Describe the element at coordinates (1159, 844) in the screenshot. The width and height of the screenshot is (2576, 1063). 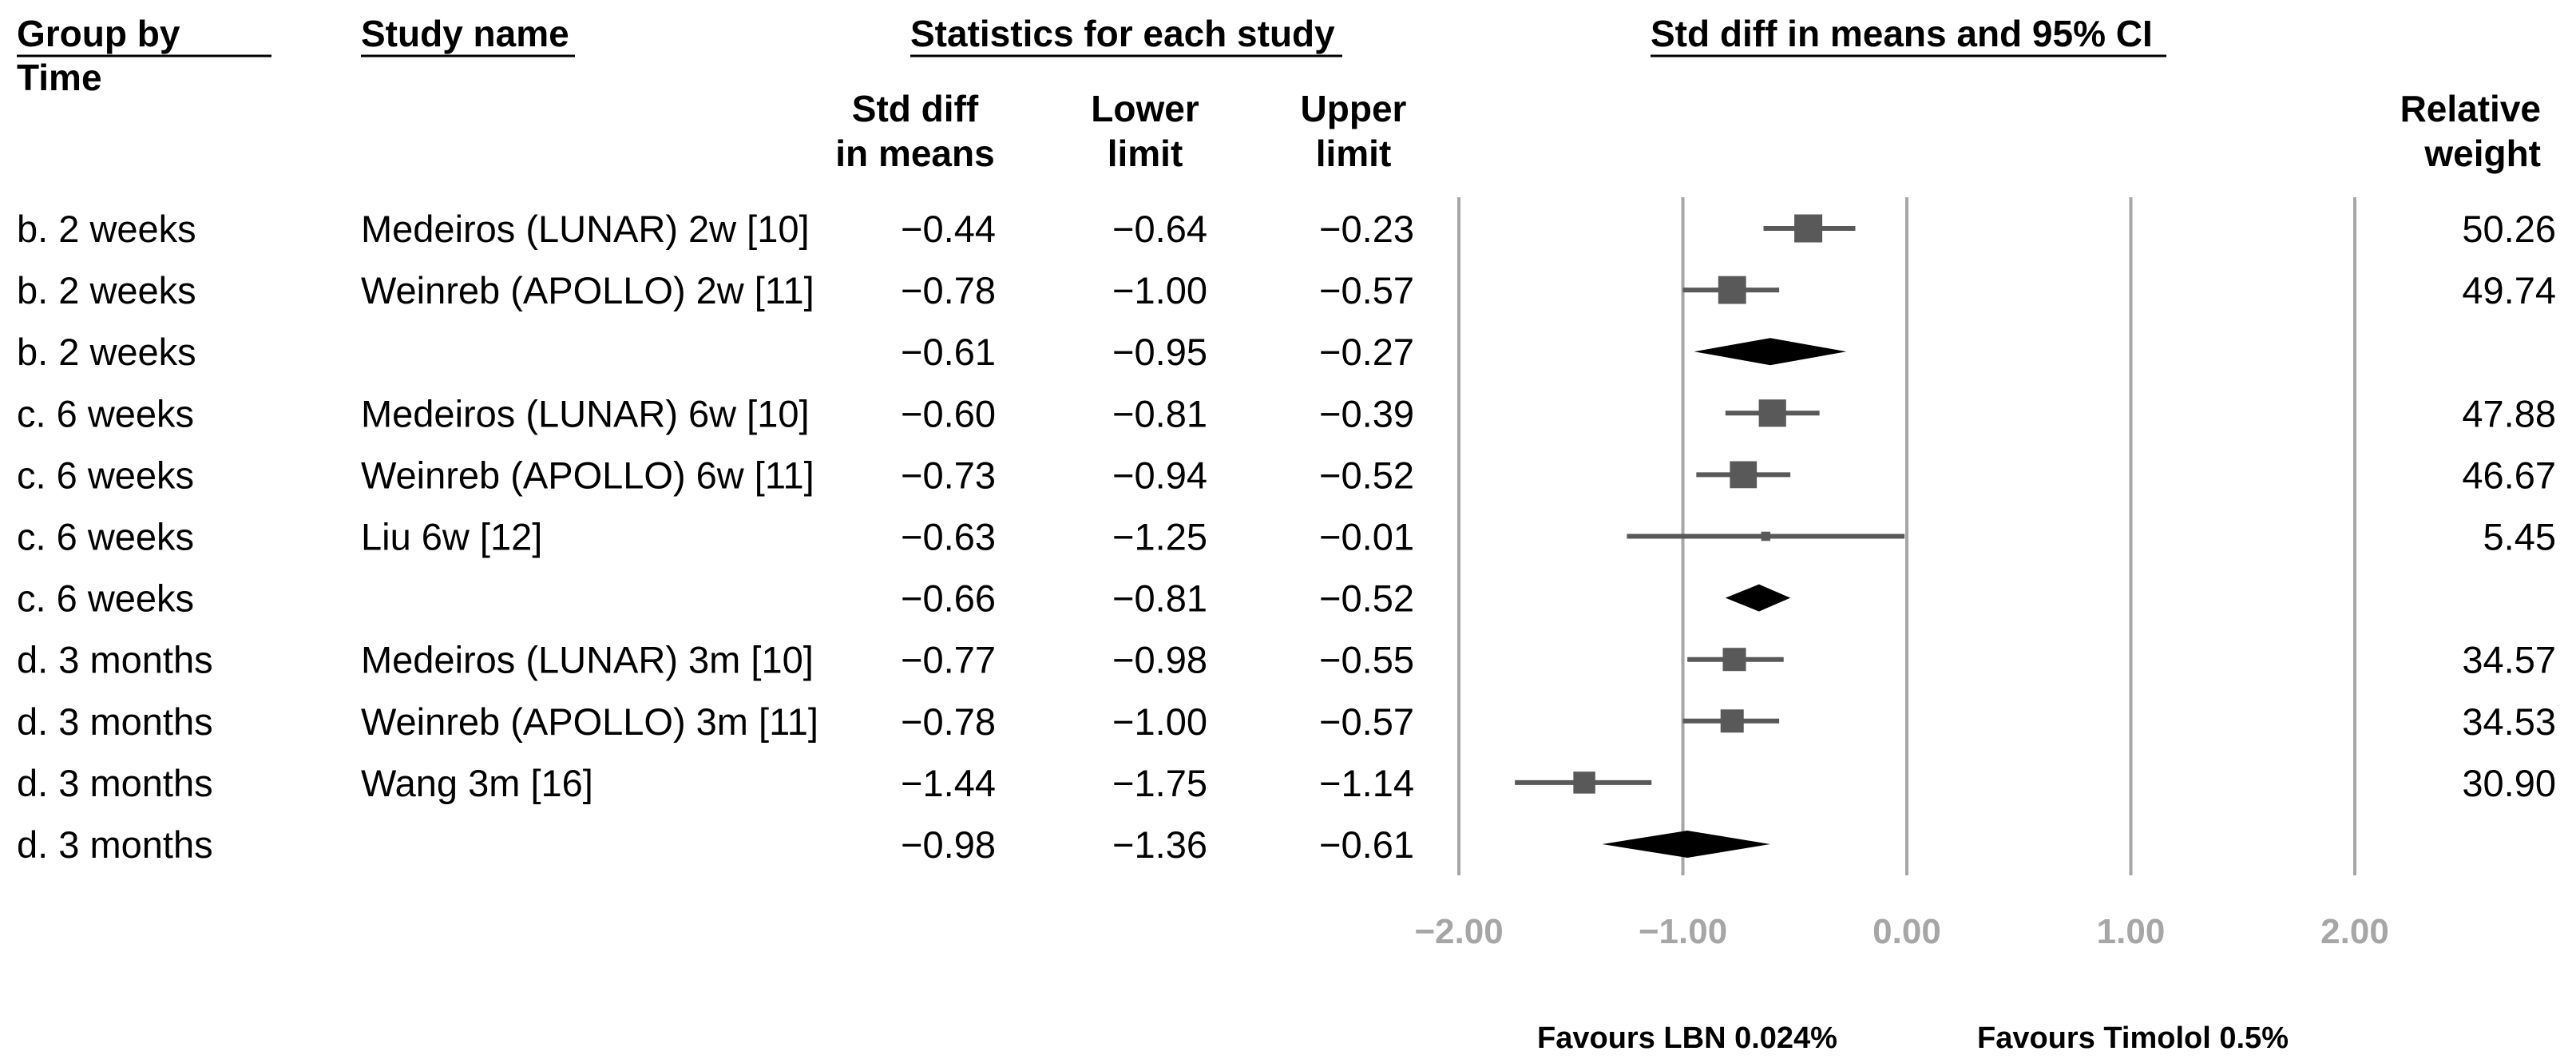
I see `lower-limit-value: −1.36` at that location.